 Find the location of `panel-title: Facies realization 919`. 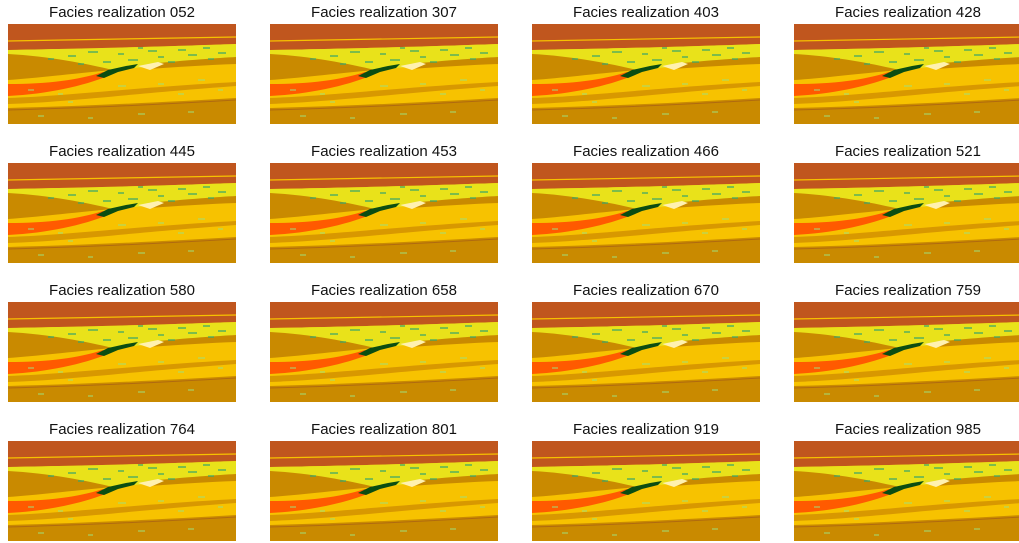

panel-title: Facies realization 919 is located at coordinates (646, 429).